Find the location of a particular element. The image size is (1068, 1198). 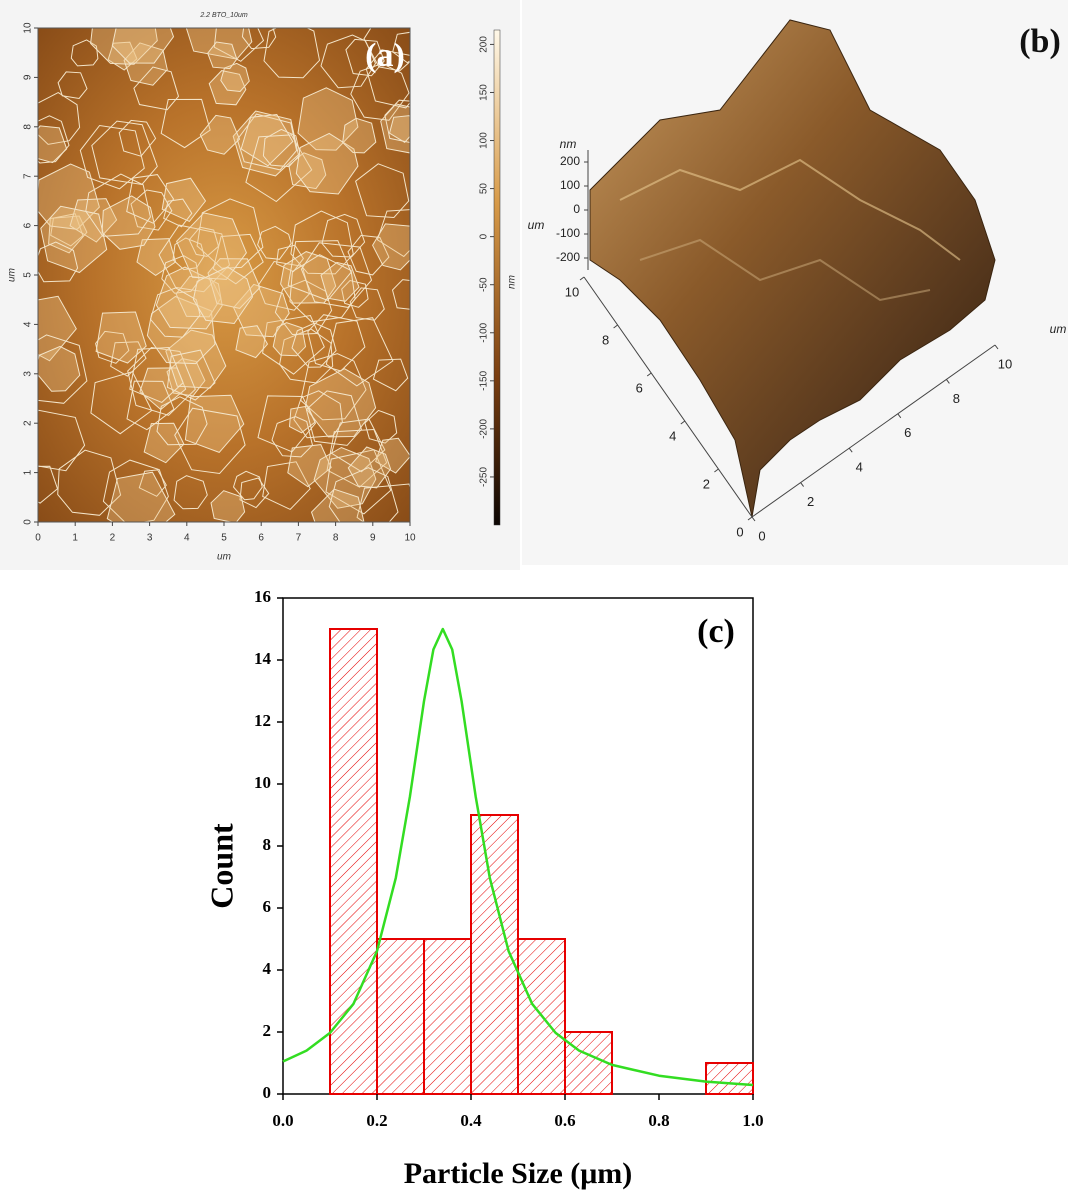

x-tick-label: 6 is located at coordinates (261, 538).